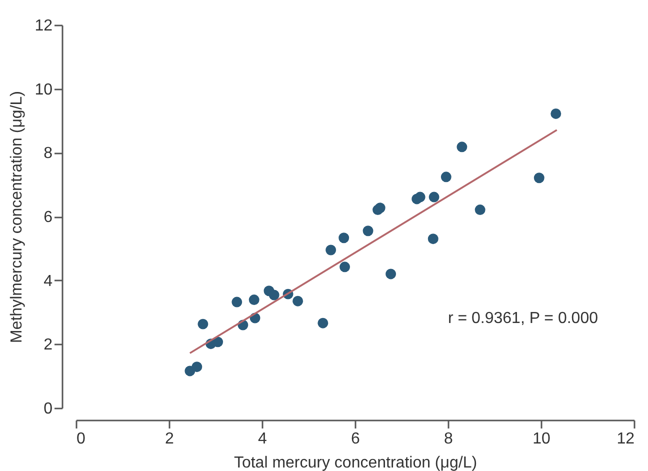 The image size is (648, 471). I want to click on x-tick-label: 6, so click(355, 439).